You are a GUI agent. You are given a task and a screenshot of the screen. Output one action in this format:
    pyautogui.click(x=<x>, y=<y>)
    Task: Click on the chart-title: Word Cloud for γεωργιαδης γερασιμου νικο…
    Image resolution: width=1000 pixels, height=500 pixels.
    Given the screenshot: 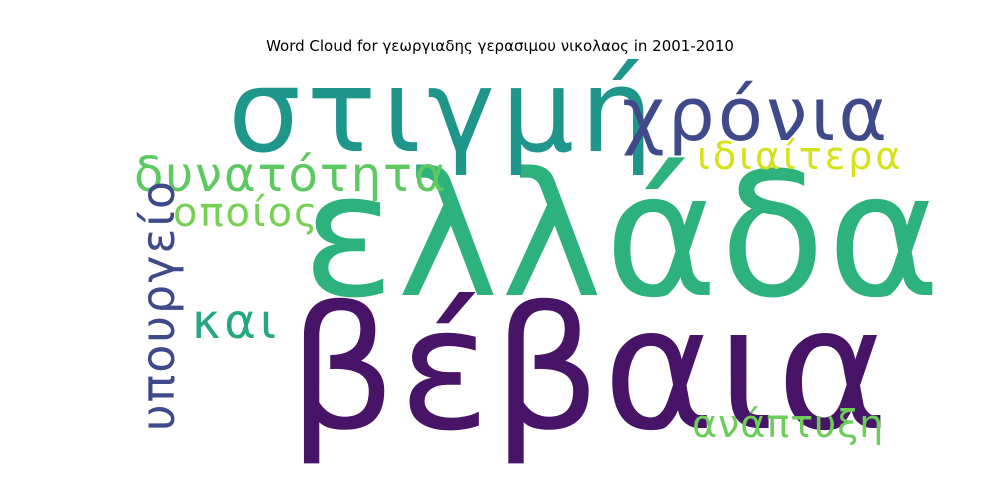 What is the action you would take?
    pyautogui.click(x=500, y=46)
    